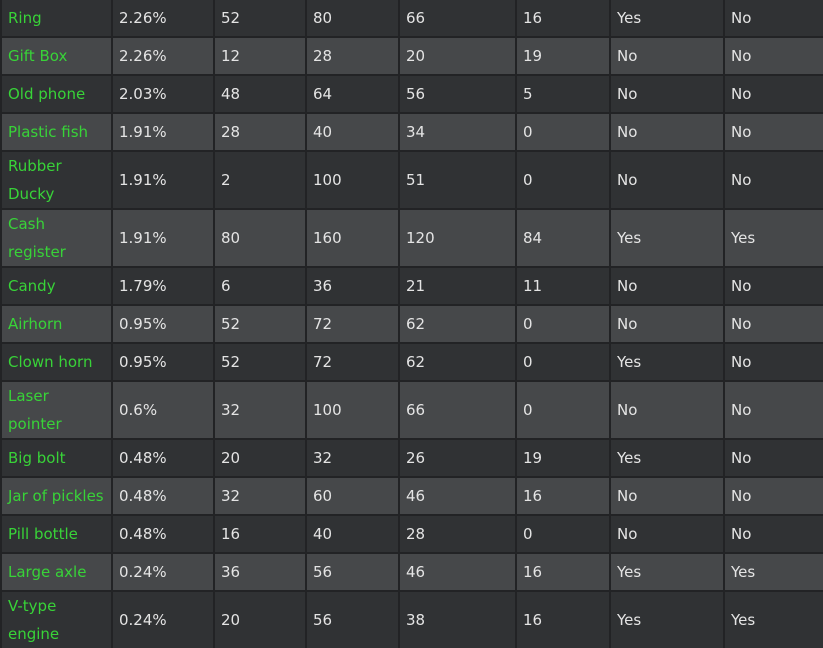 The width and height of the screenshot is (823, 648). Describe the element at coordinates (563, 94) in the screenshot. I see `extra-value-cell: 5` at that location.